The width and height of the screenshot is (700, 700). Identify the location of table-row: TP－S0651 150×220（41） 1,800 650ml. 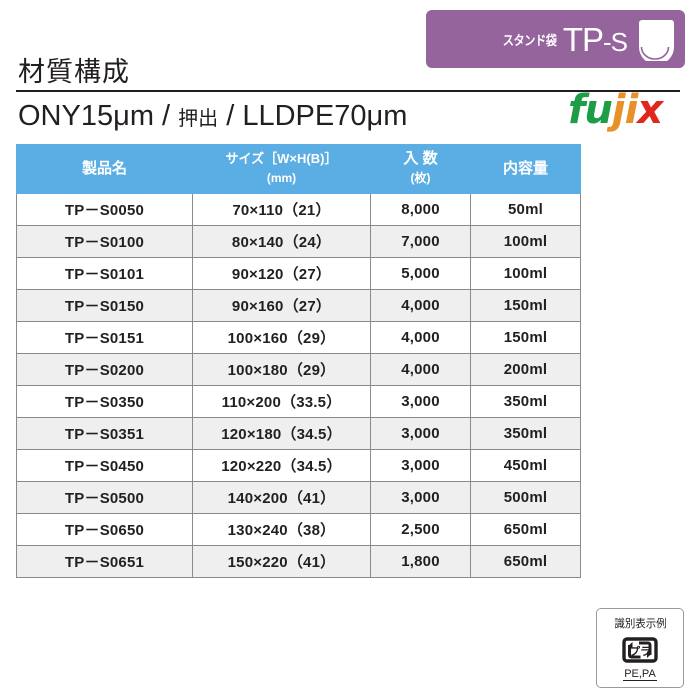
(298, 561).